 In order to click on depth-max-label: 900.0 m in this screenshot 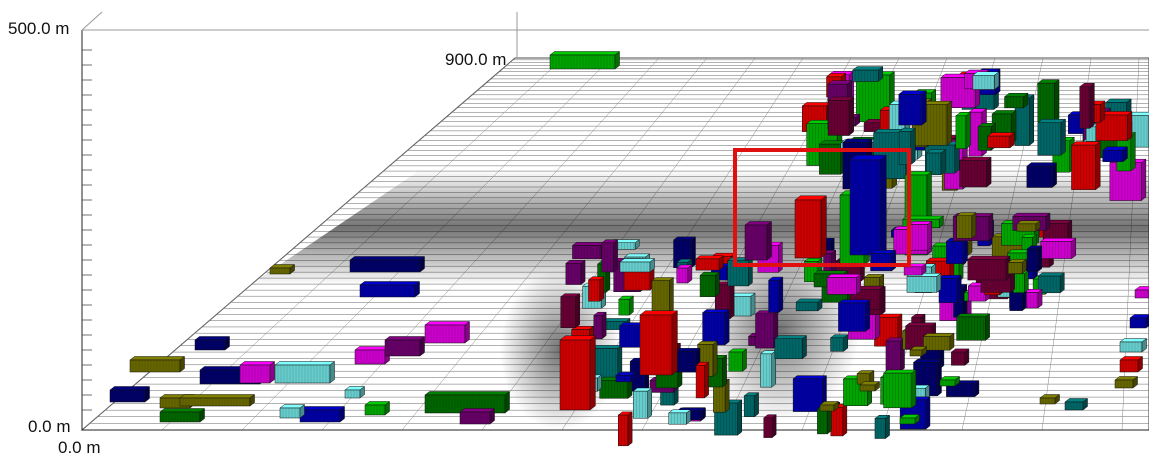, I will do `click(476, 59)`.